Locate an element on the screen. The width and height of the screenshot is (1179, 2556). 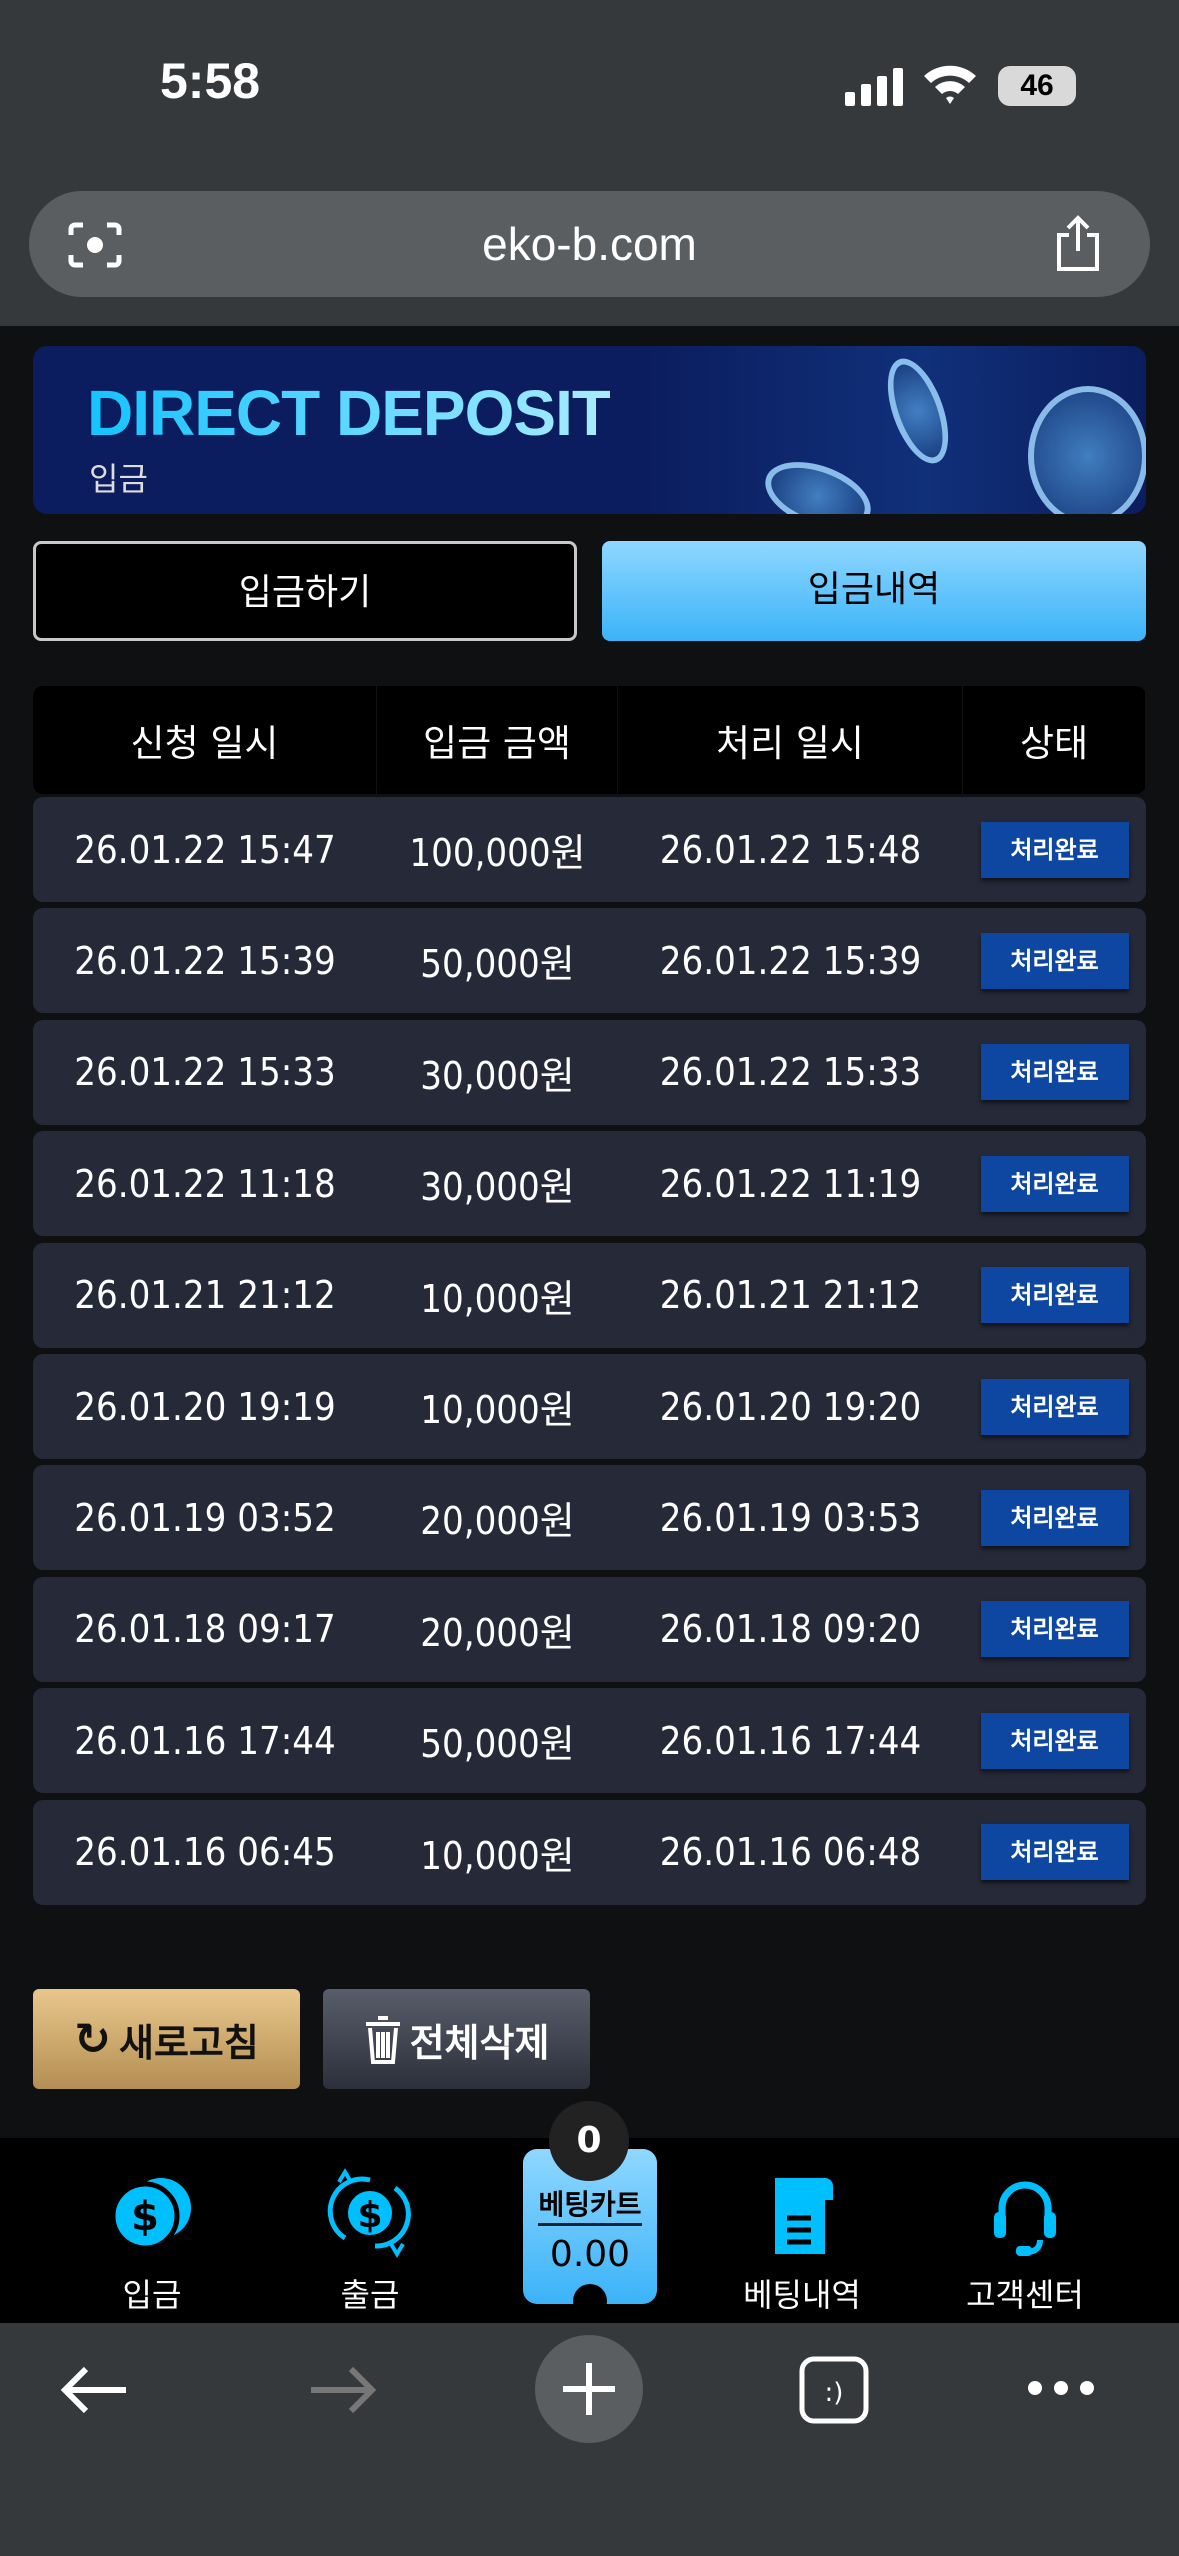
cell-request-time: 26.01.18 09:17 is located at coordinates (205, 1629).